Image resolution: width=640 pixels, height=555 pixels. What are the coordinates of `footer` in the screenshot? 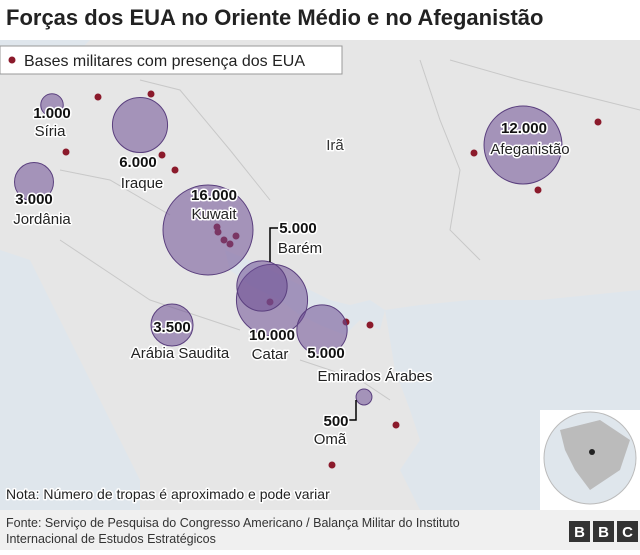 It's located at (320, 530).